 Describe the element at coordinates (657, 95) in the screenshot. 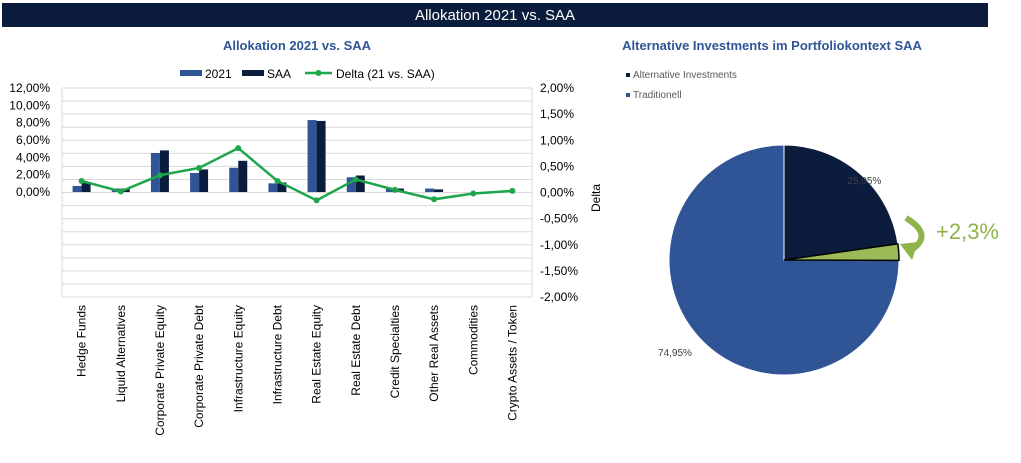

I see `legend-label: Traditionell` at that location.